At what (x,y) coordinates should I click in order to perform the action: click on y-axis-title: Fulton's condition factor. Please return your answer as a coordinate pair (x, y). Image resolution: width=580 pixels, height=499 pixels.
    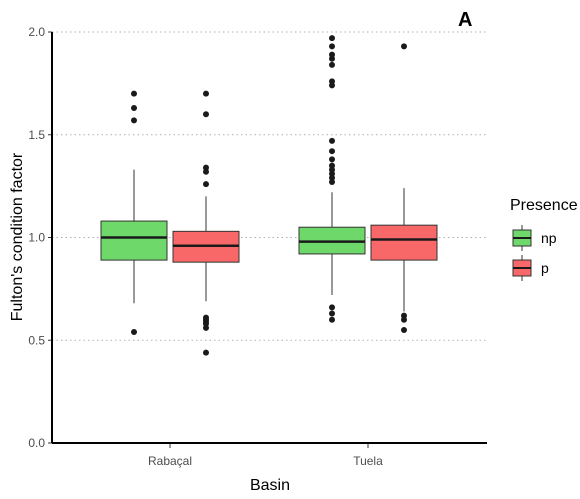
    Looking at the image, I should click on (17, 236).